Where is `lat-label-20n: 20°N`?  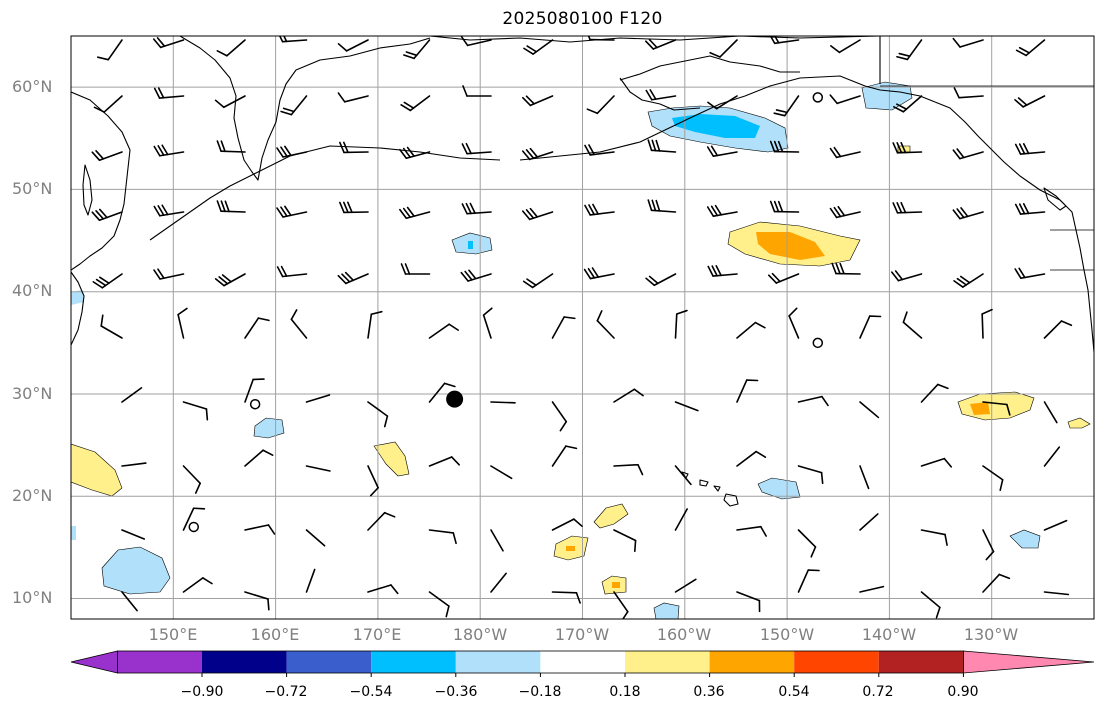
lat-label-20n: 20°N is located at coordinates (32, 495).